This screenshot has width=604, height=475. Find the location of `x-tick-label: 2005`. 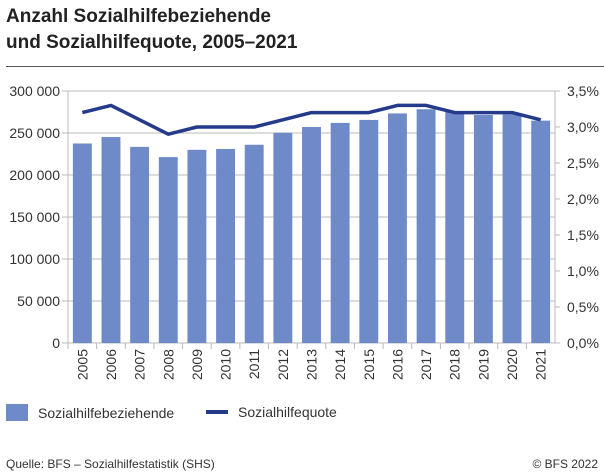

x-tick-label: 2005 is located at coordinates (82, 364).